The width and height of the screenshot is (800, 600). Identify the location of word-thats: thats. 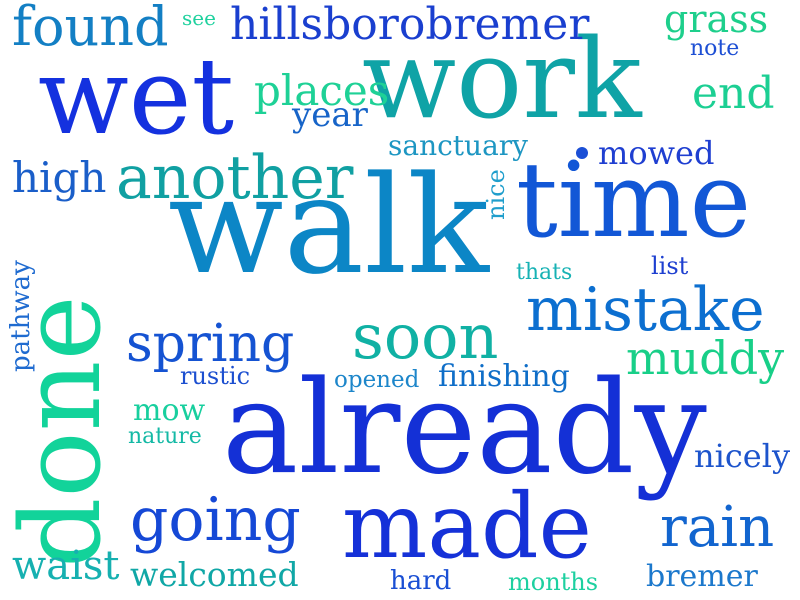
(544, 272).